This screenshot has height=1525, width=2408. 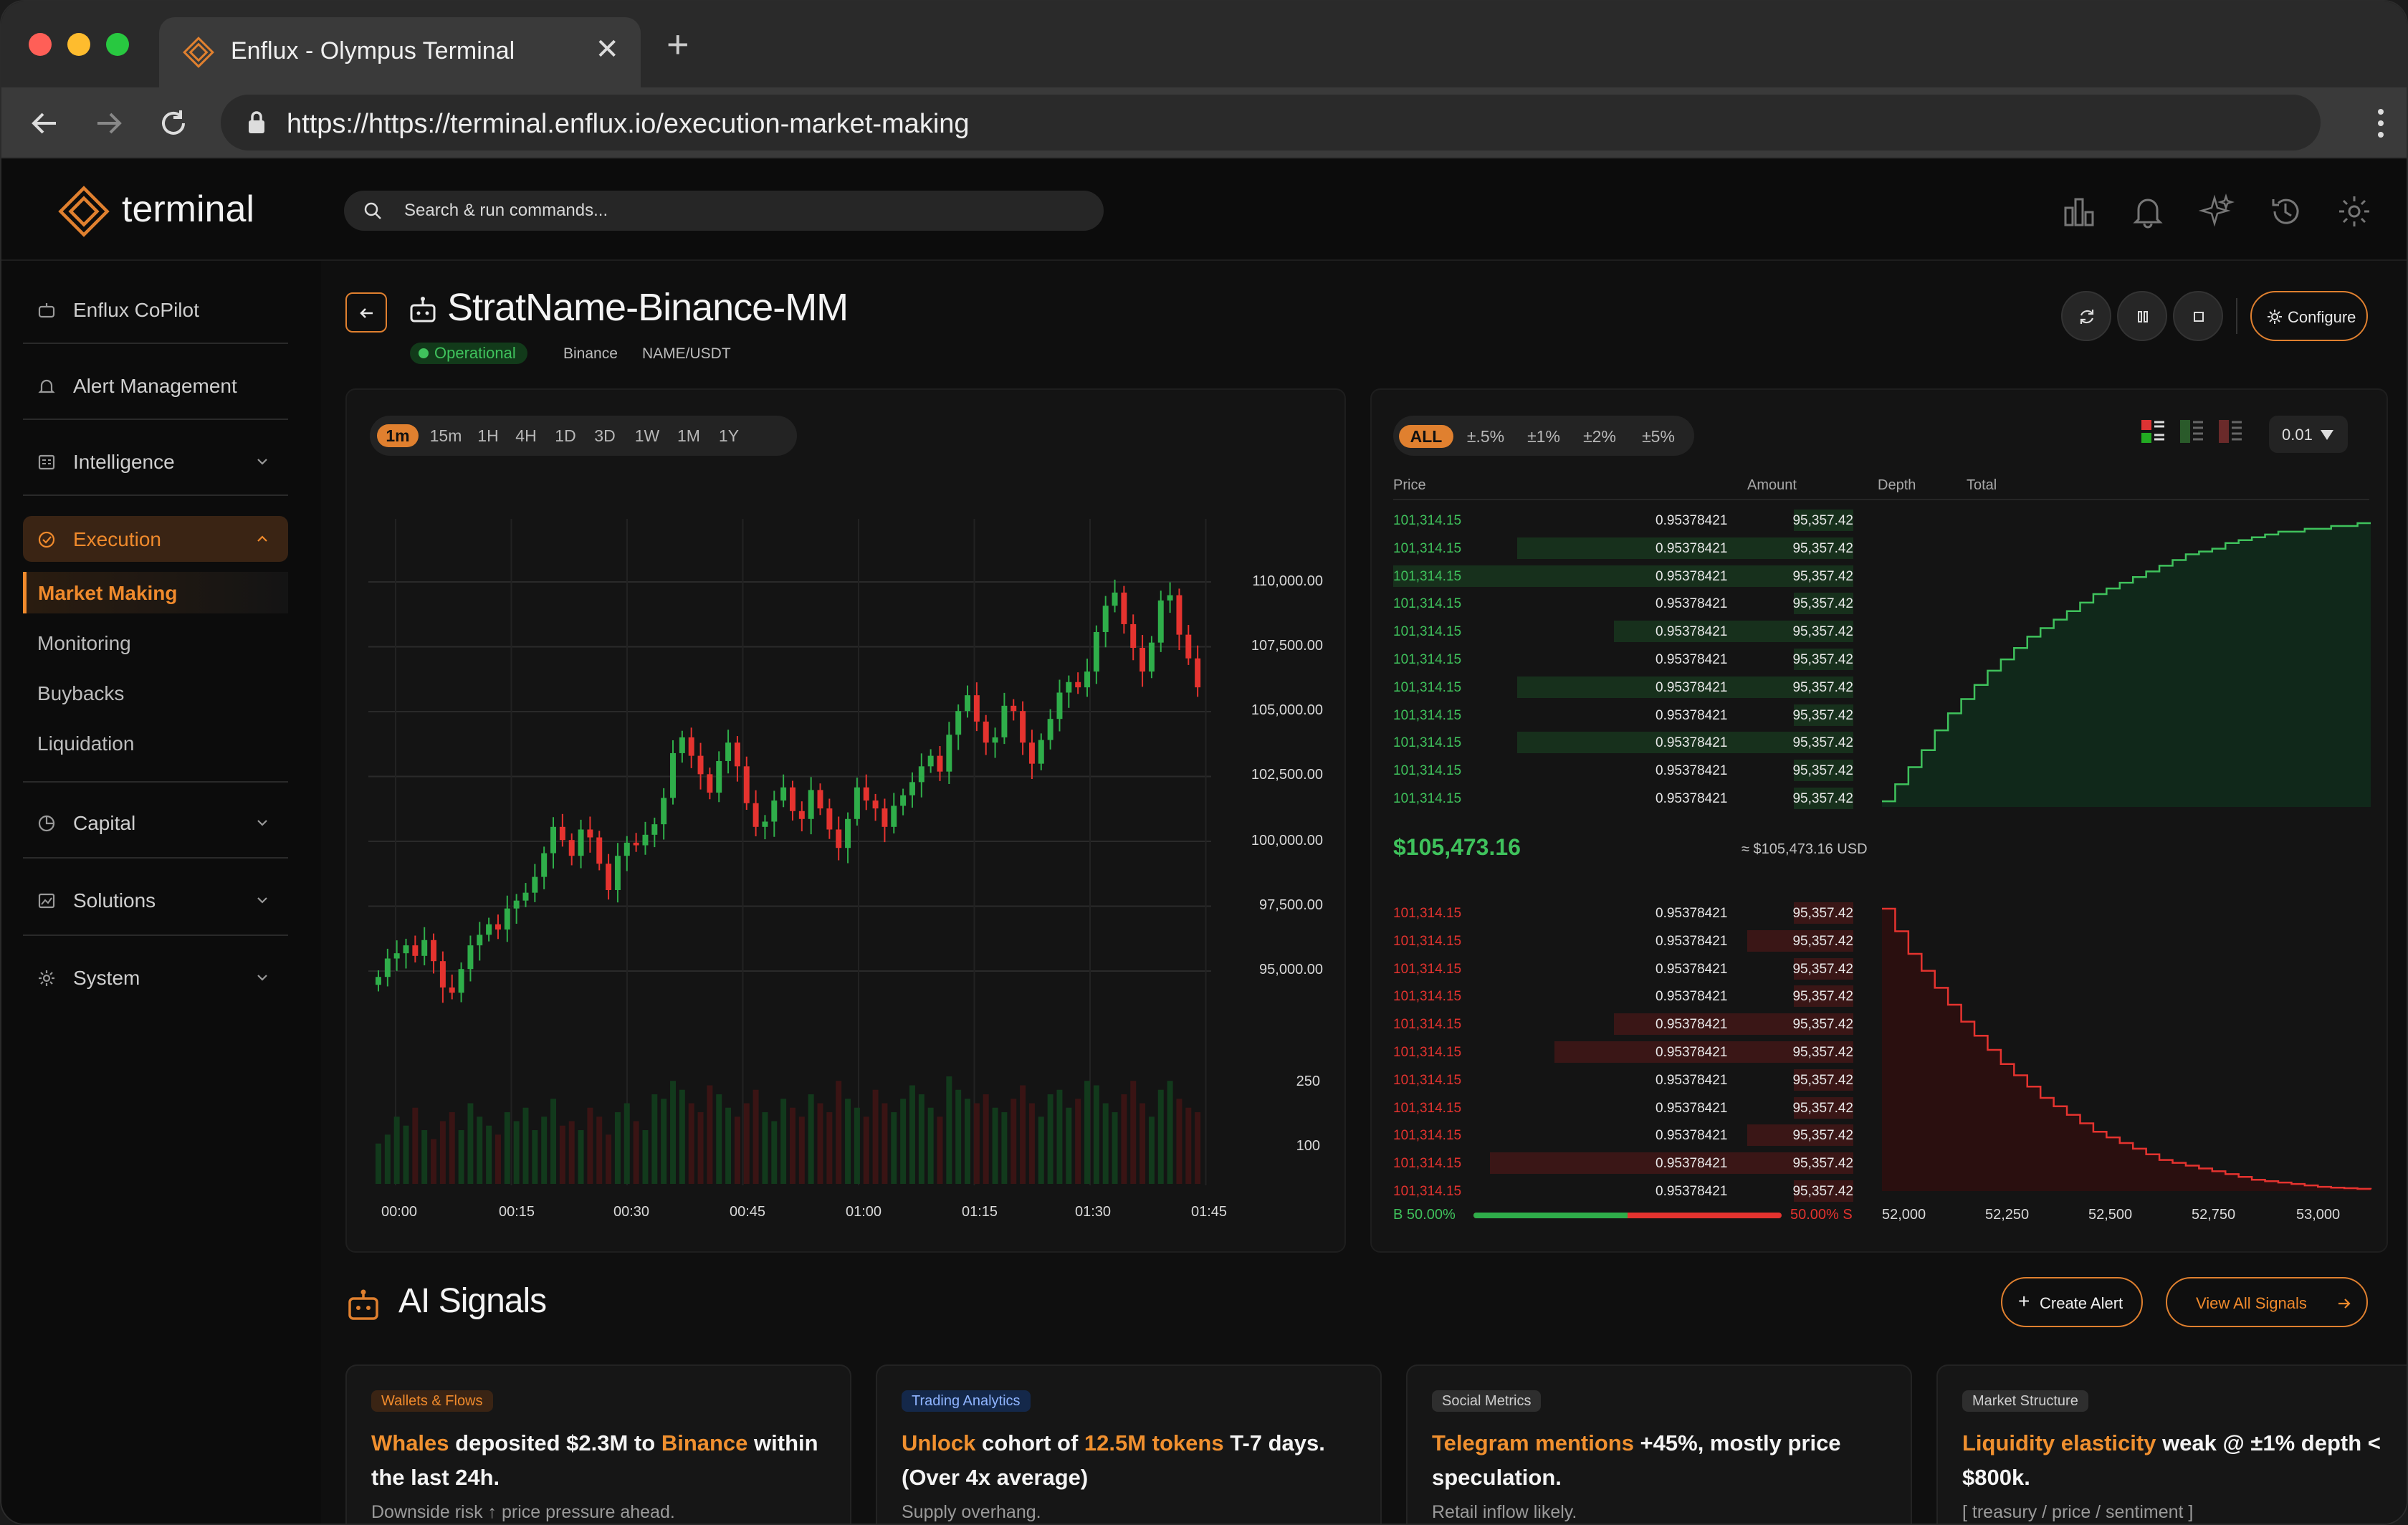 I want to click on minimize-window-dot, so click(x=78, y=45).